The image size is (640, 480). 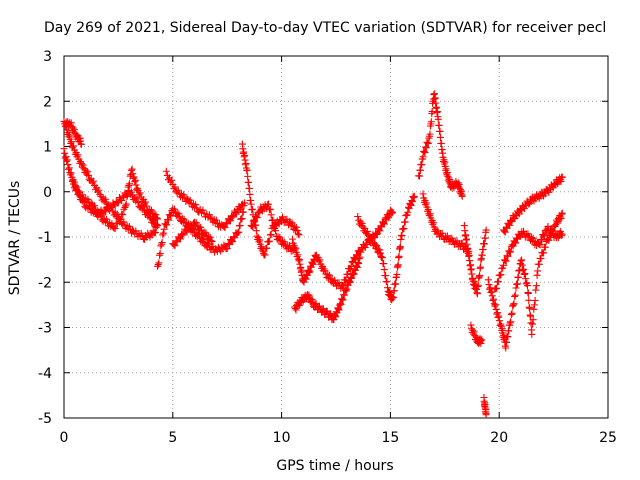 What do you see at coordinates (172, 438) in the screenshot?
I see `x-tick-label: 5` at bounding box center [172, 438].